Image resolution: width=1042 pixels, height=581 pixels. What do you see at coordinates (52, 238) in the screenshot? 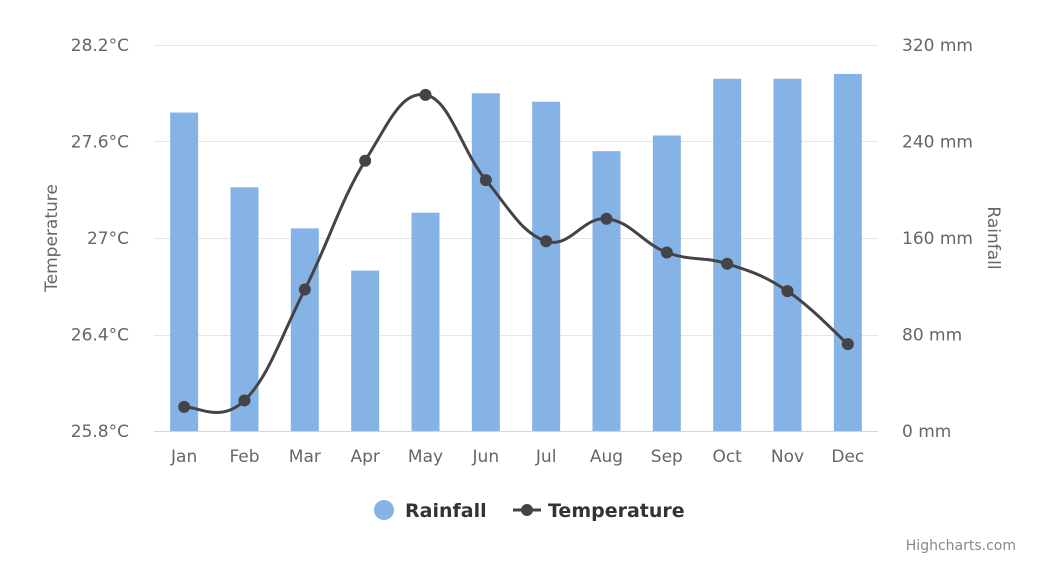
I see `left-axis-title: Temperature` at bounding box center [52, 238].